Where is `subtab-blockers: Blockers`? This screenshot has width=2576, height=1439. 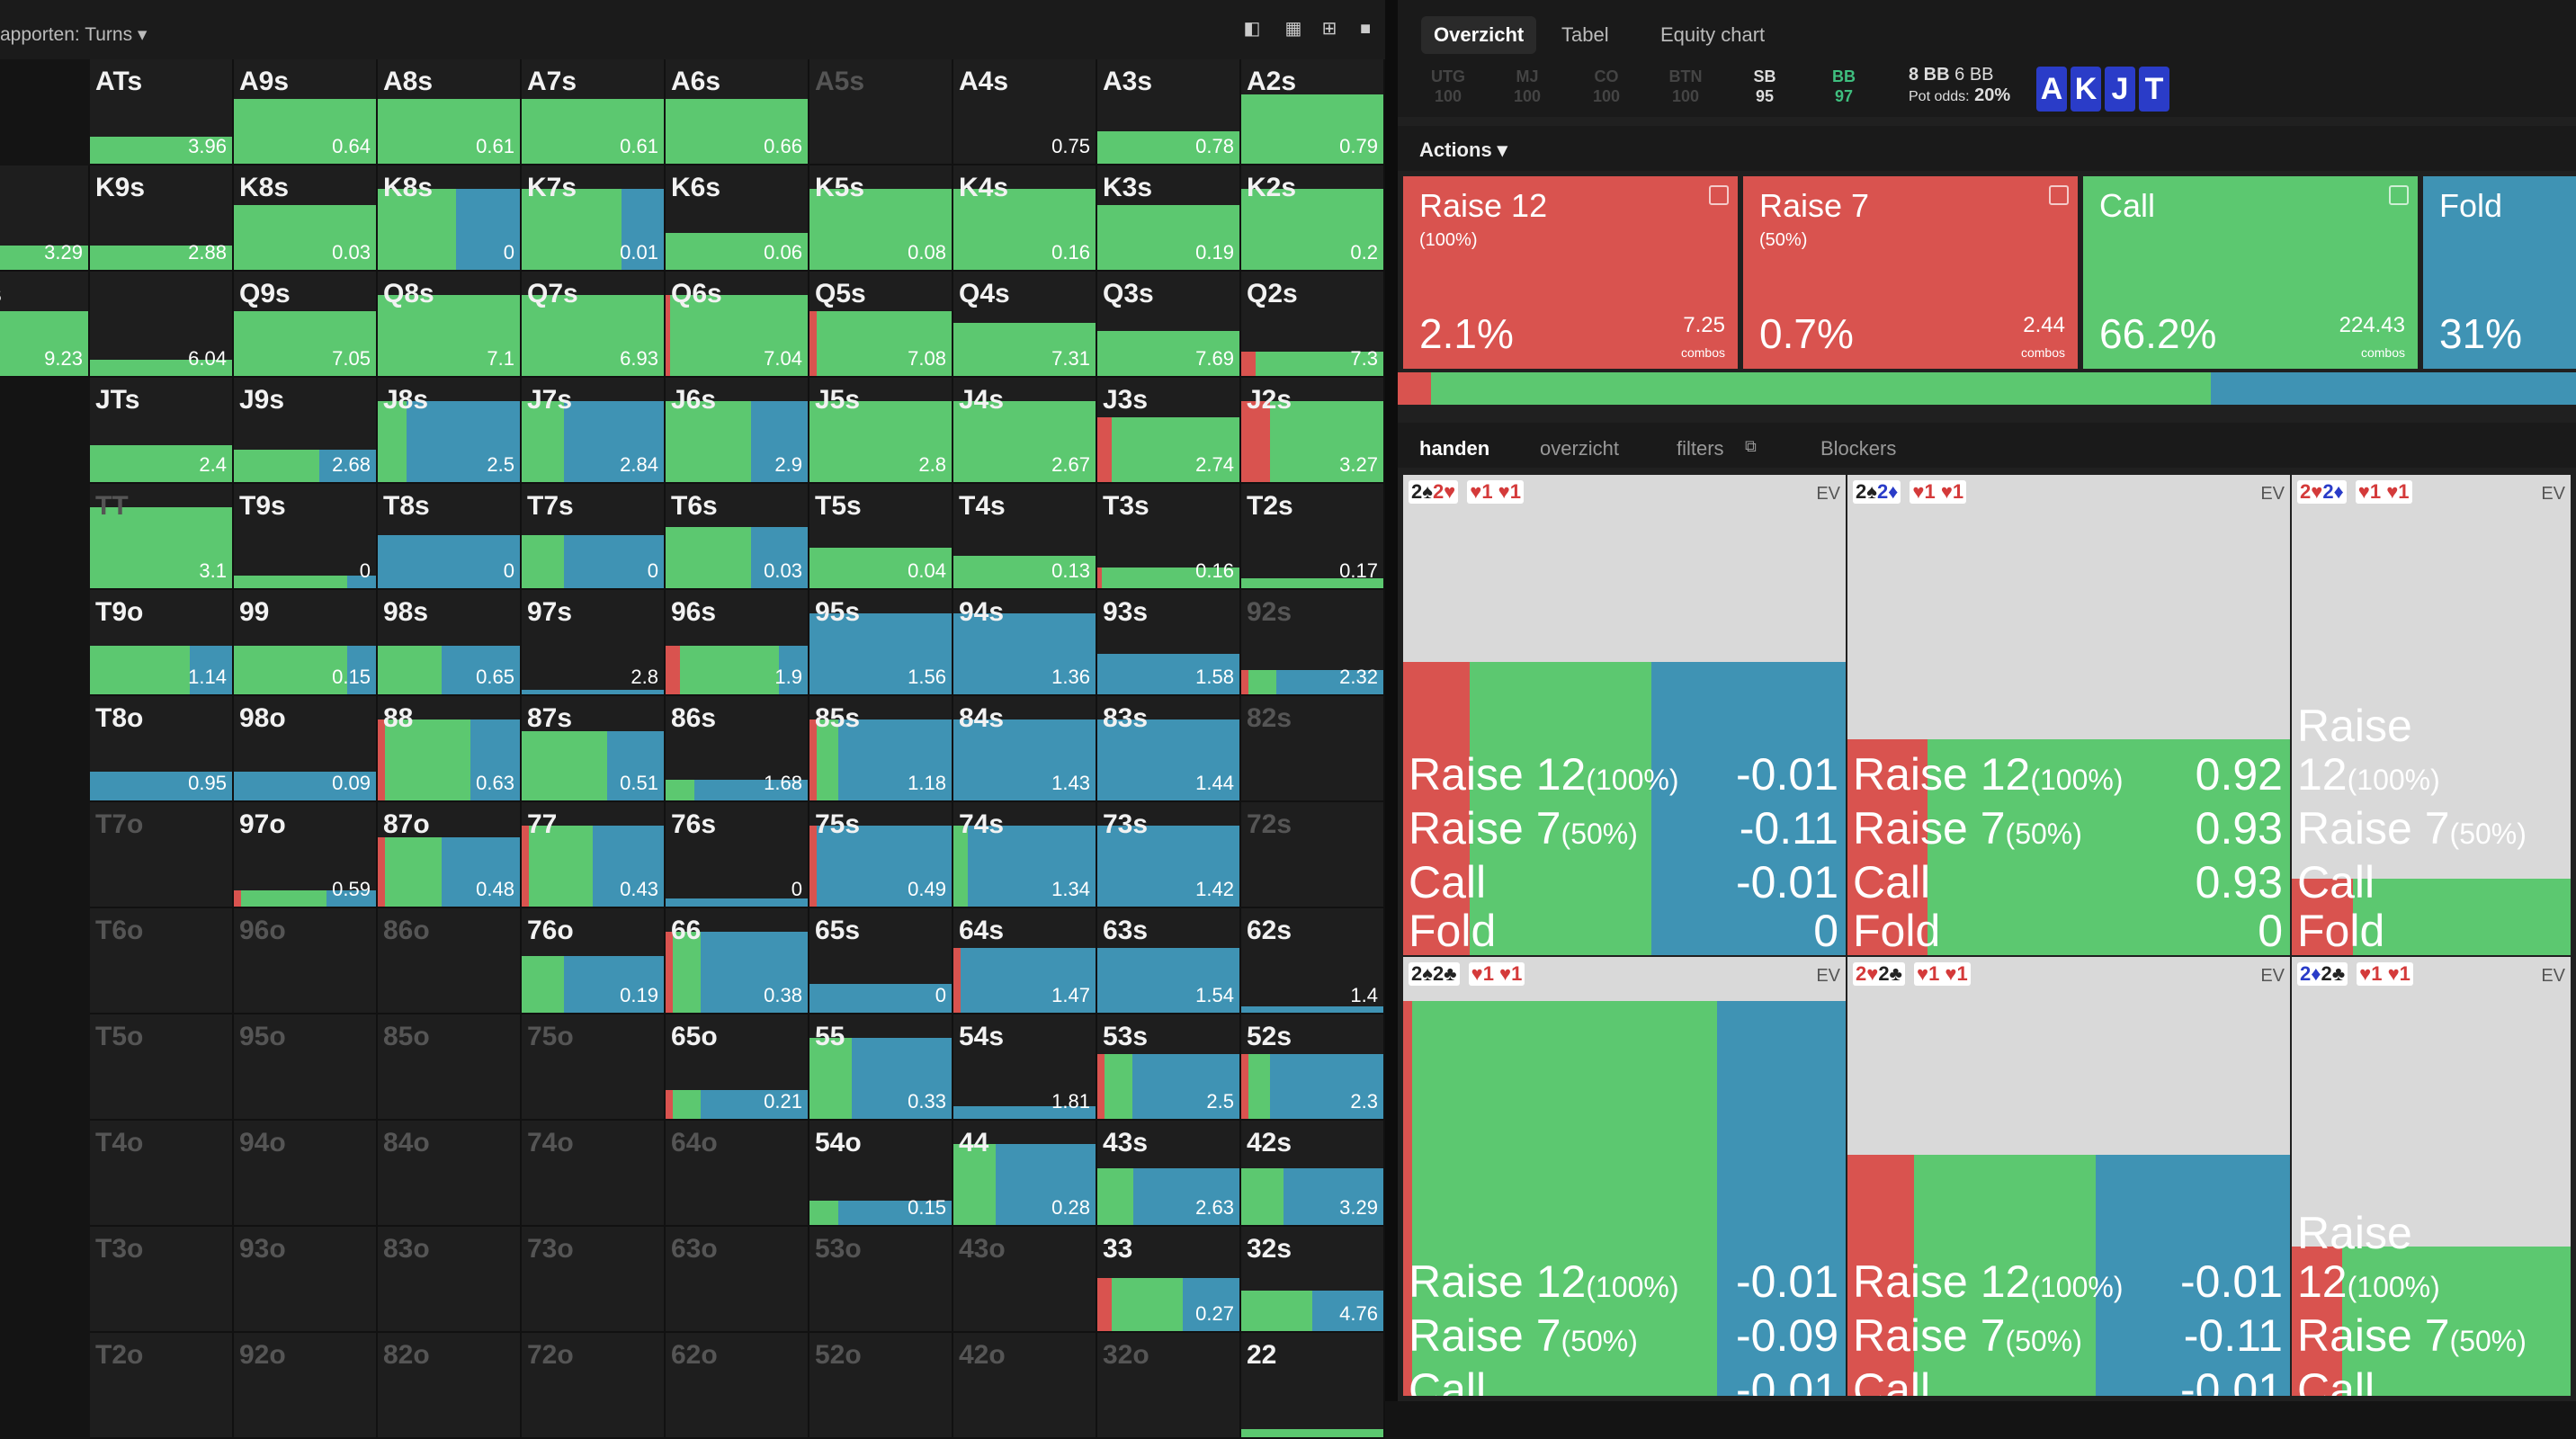
subtab-blockers: Blockers is located at coordinates (1858, 449).